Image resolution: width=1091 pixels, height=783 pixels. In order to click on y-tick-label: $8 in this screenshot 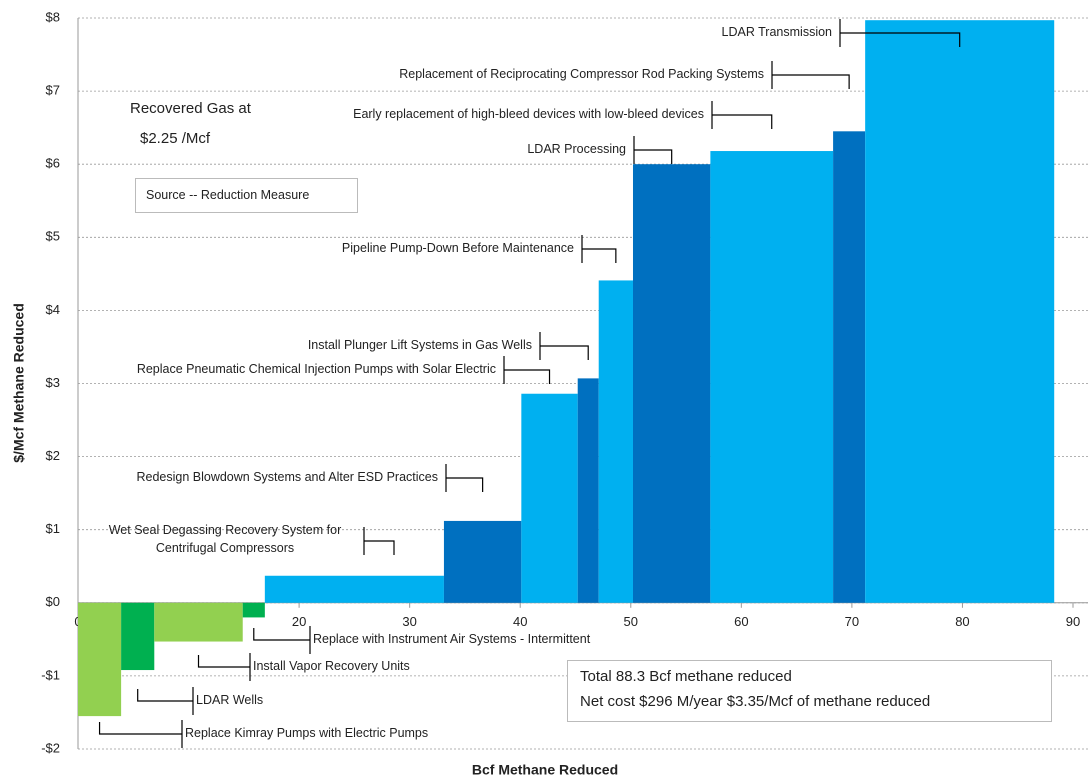, I will do `click(53, 16)`.